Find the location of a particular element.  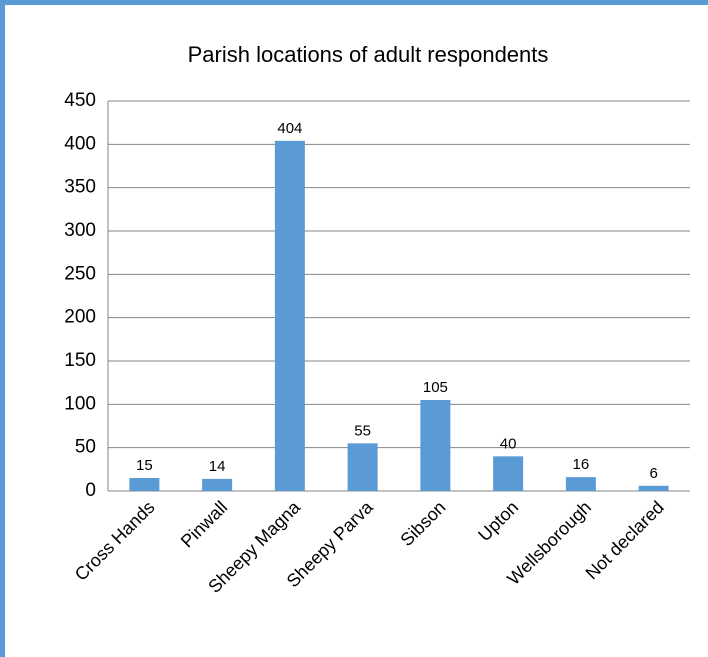

chart-title: Parish locations of adult respondents is located at coordinates (368, 54).